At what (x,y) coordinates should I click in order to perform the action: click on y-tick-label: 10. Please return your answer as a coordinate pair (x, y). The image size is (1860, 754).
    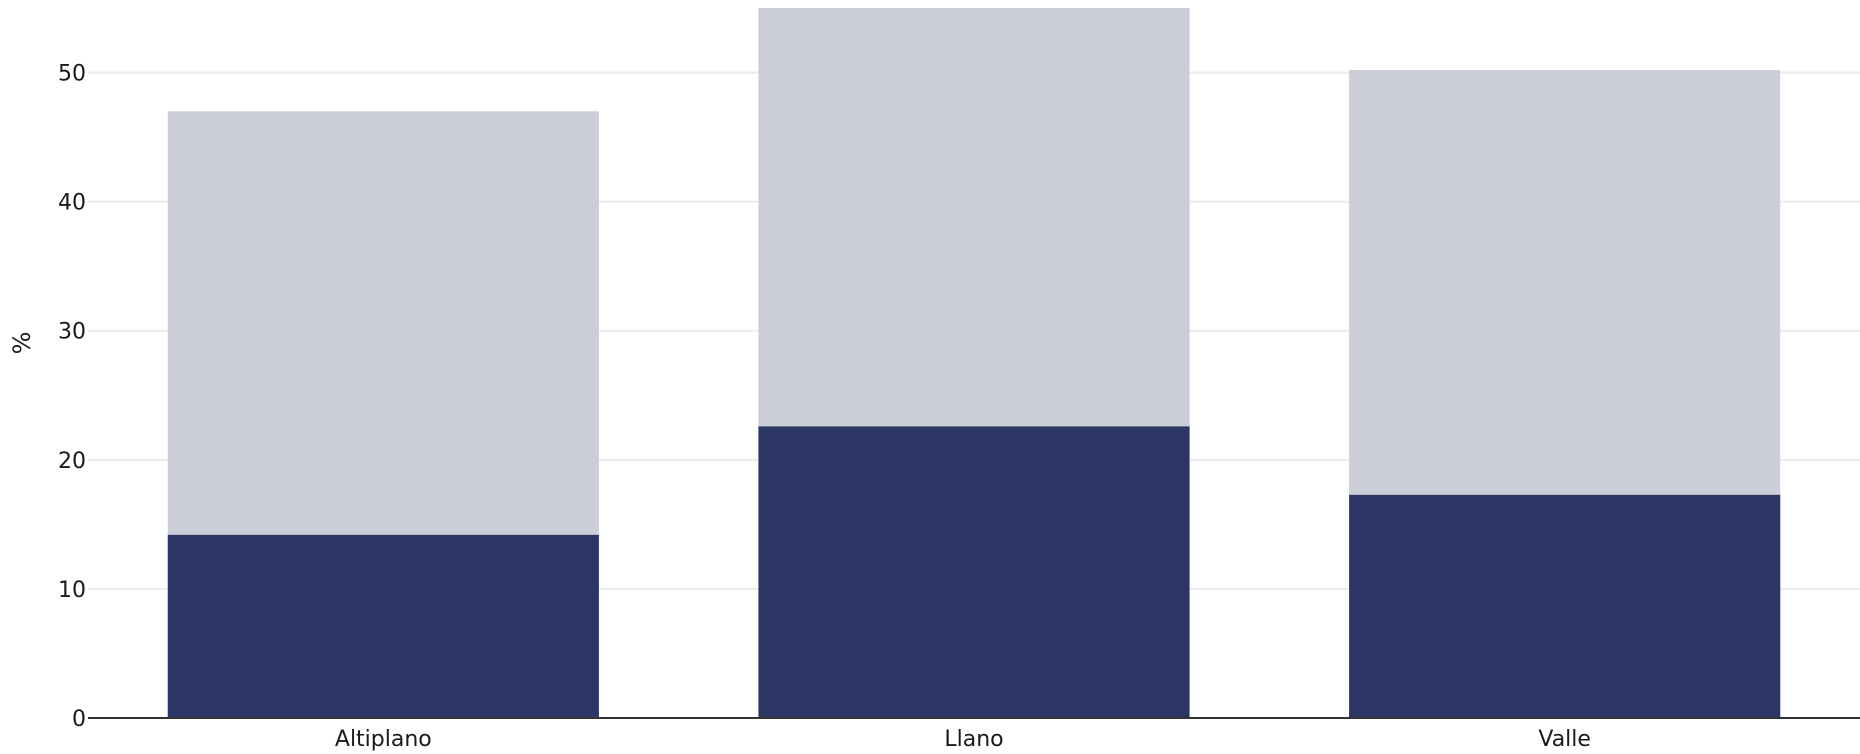
    Looking at the image, I should click on (72, 590).